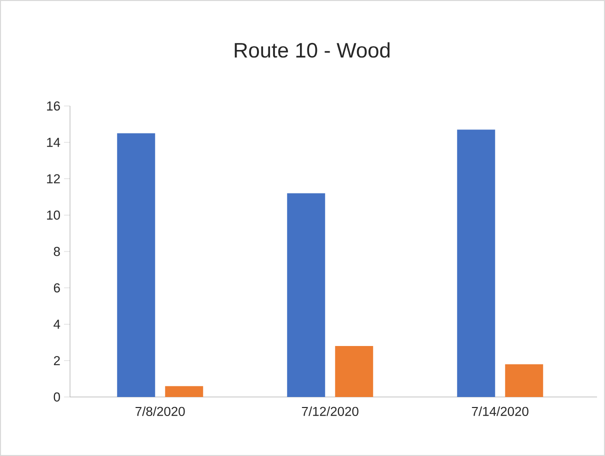  I want to click on y-tick-label: 8, so click(57, 251).